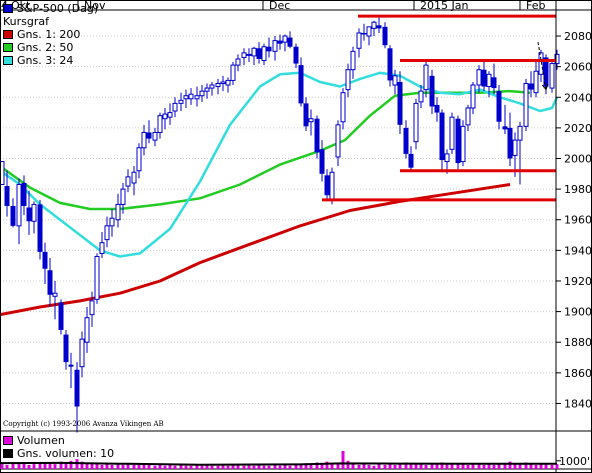 The image size is (592, 473). I want to click on y-tick-label: 2060, so click(578, 67).